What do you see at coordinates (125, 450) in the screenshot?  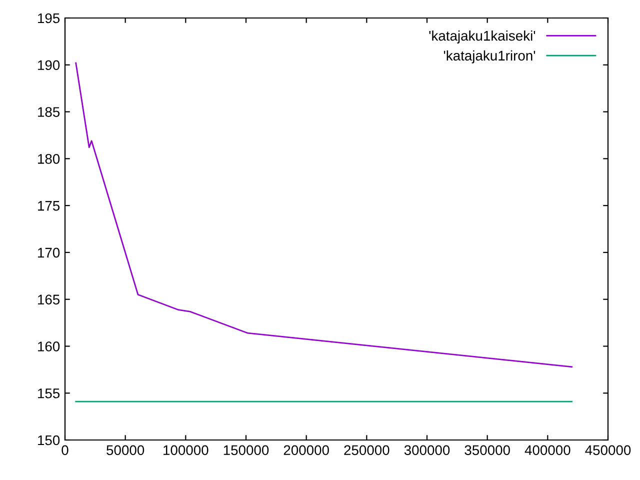 I see `x-tick-label: 50000` at bounding box center [125, 450].